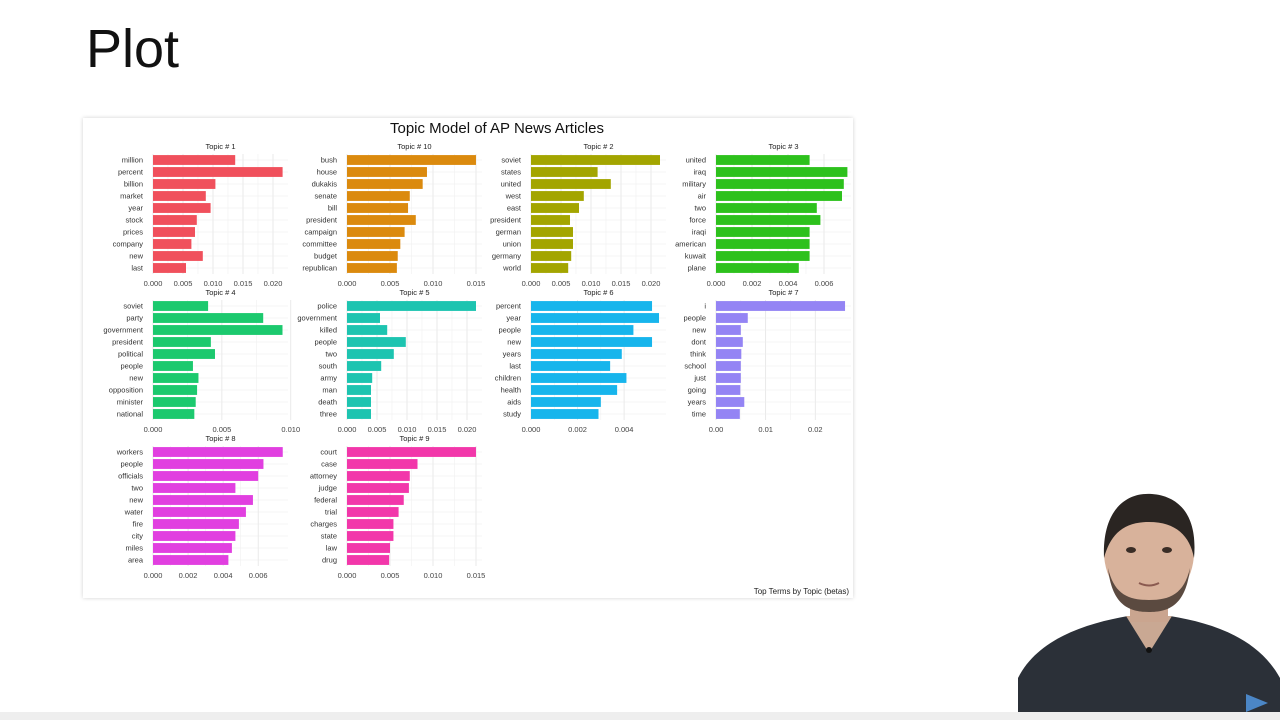  I want to click on term-label: death, so click(327, 402).